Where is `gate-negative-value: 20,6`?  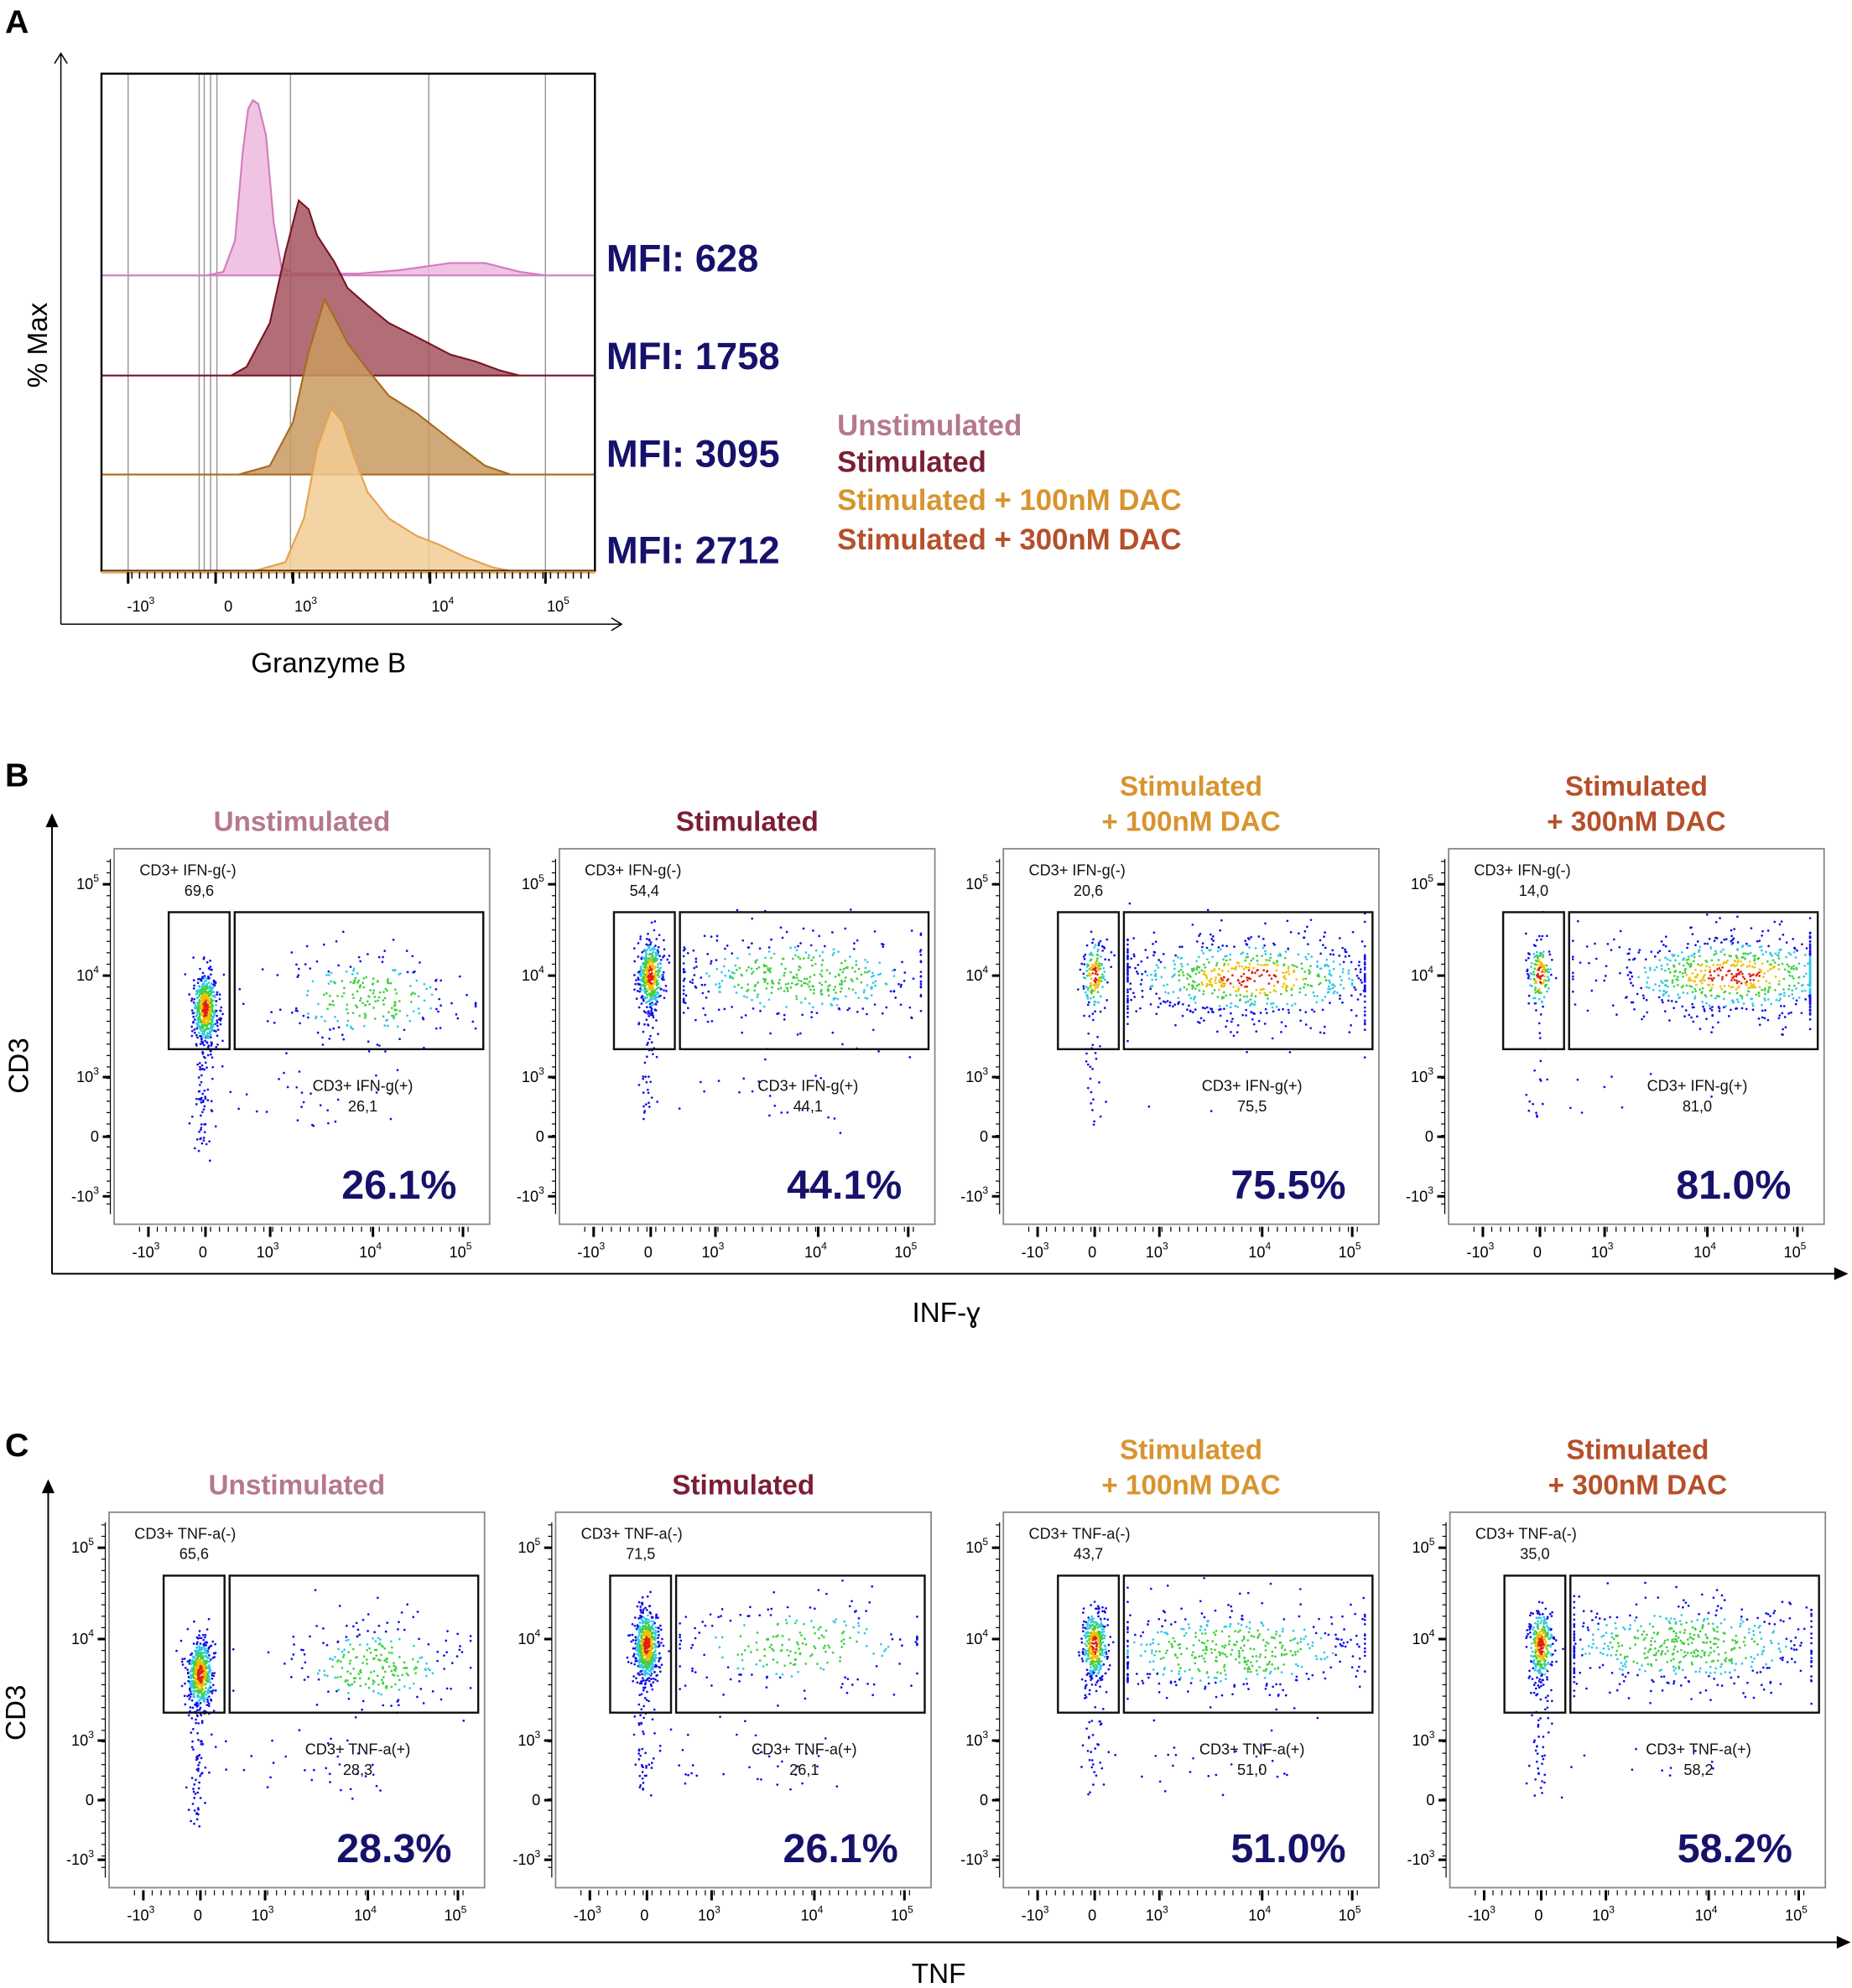
gate-negative-value: 20,6 is located at coordinates (1088, 891).